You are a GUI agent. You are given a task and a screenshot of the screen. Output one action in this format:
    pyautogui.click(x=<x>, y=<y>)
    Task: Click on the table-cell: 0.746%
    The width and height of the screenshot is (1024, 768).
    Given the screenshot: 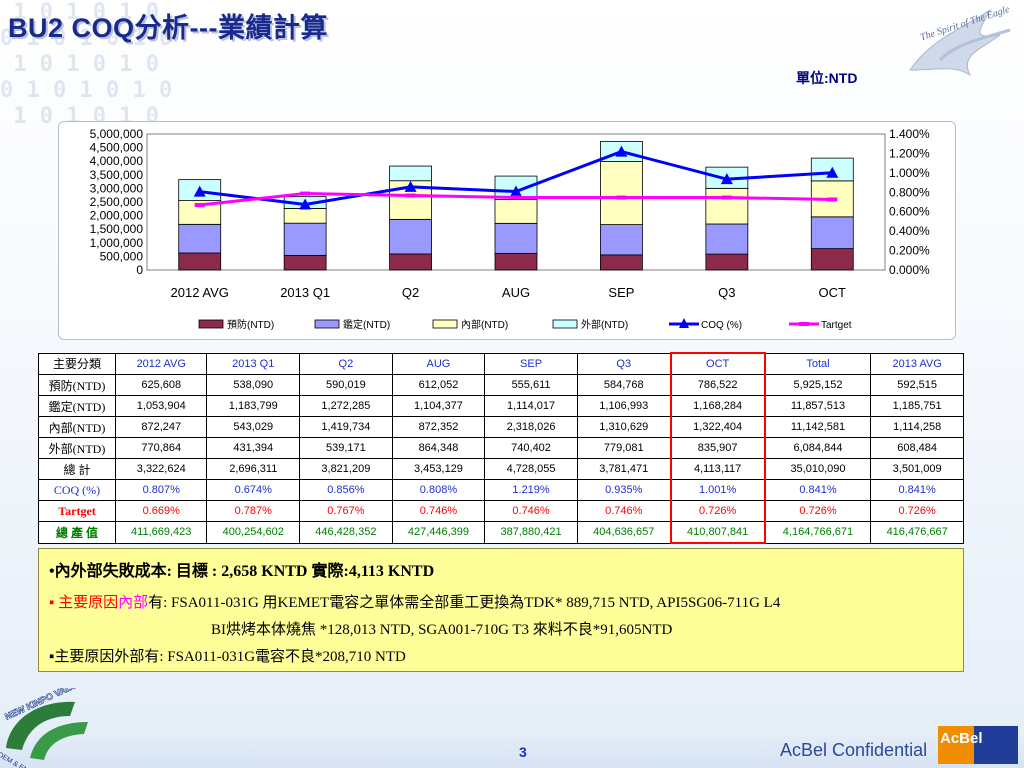 What is the action you would take?
    pyautogui.click(x=531, y=511)
    